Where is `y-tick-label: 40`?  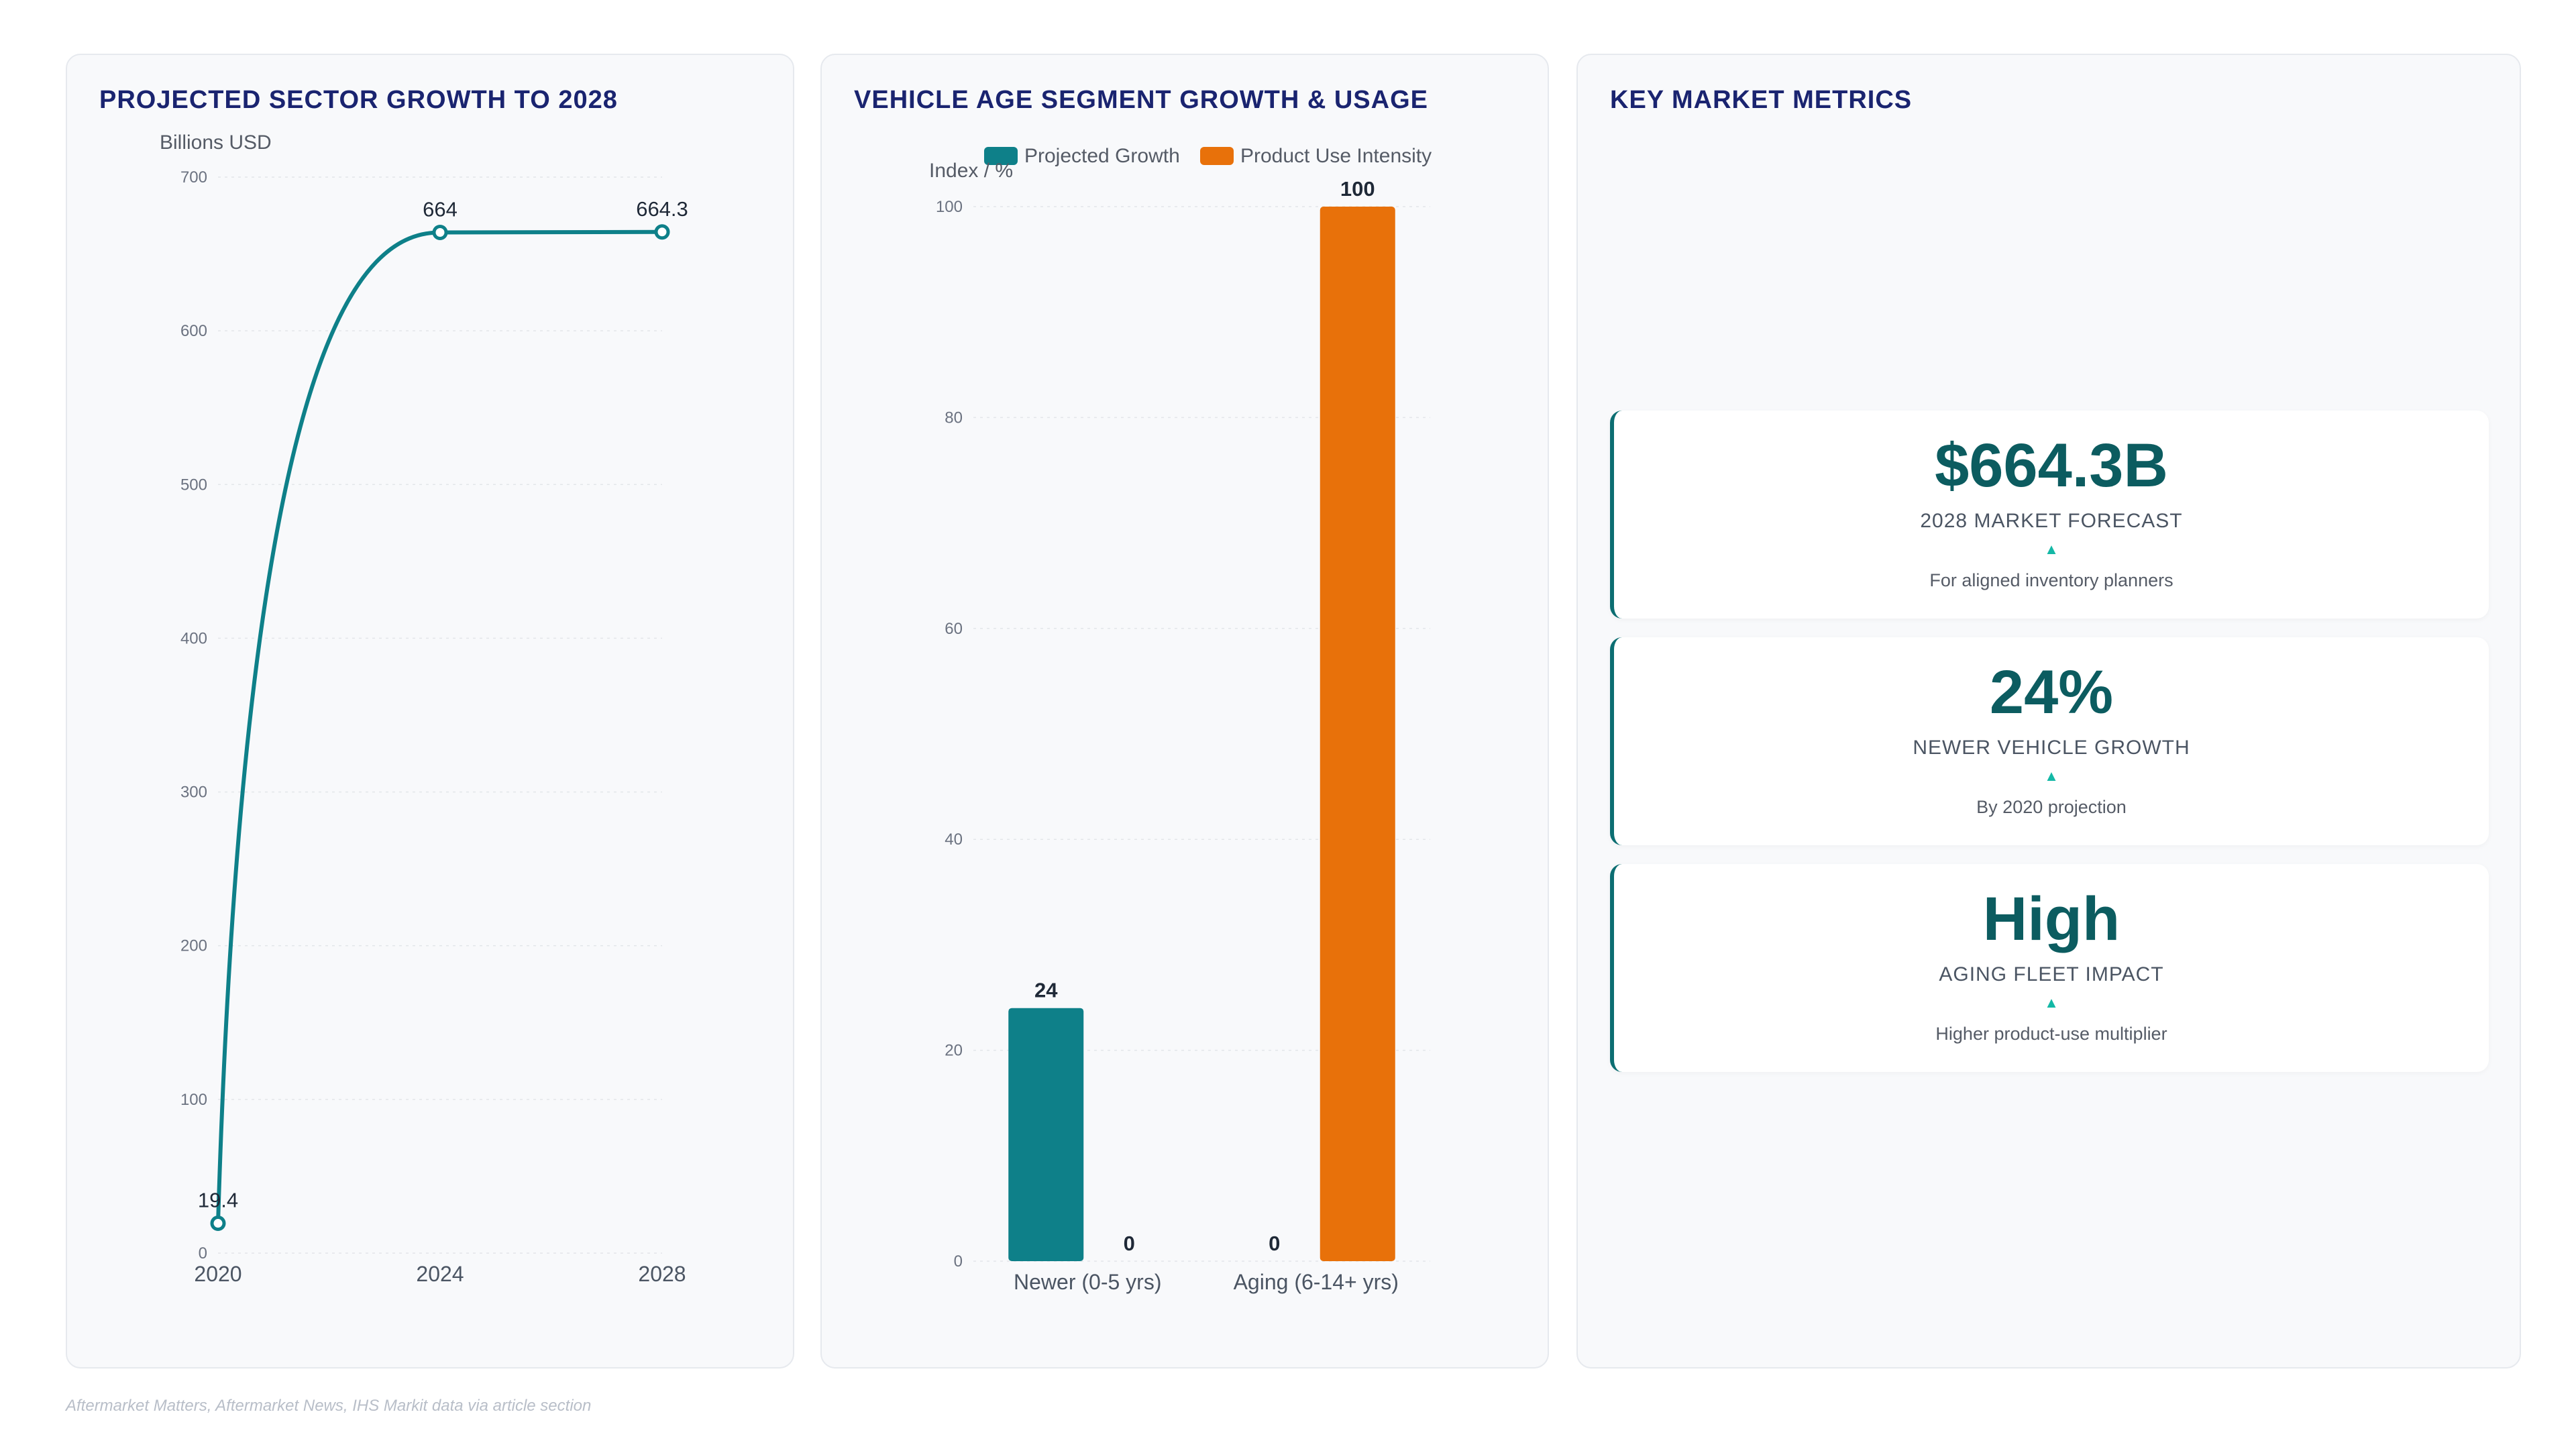
y-tick-label: 40 is located at coordinates (954, 839).